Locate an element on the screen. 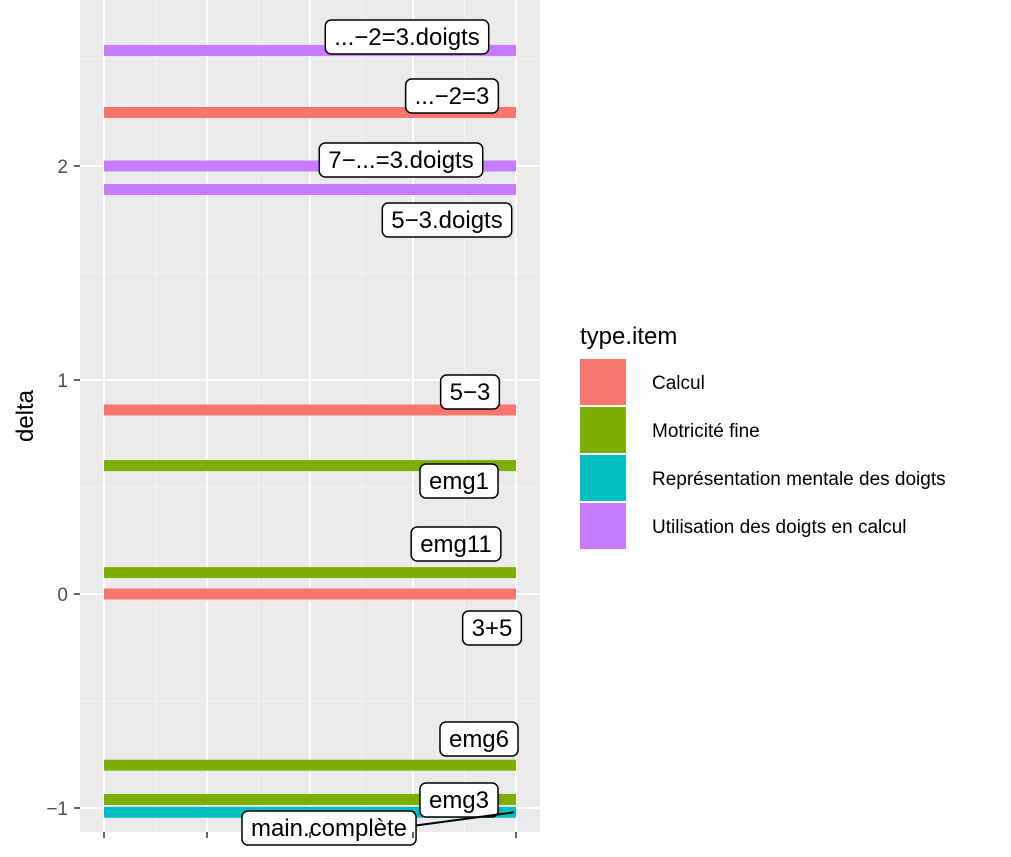  y-tick-label: −1 is located at coordinates (57, 809).